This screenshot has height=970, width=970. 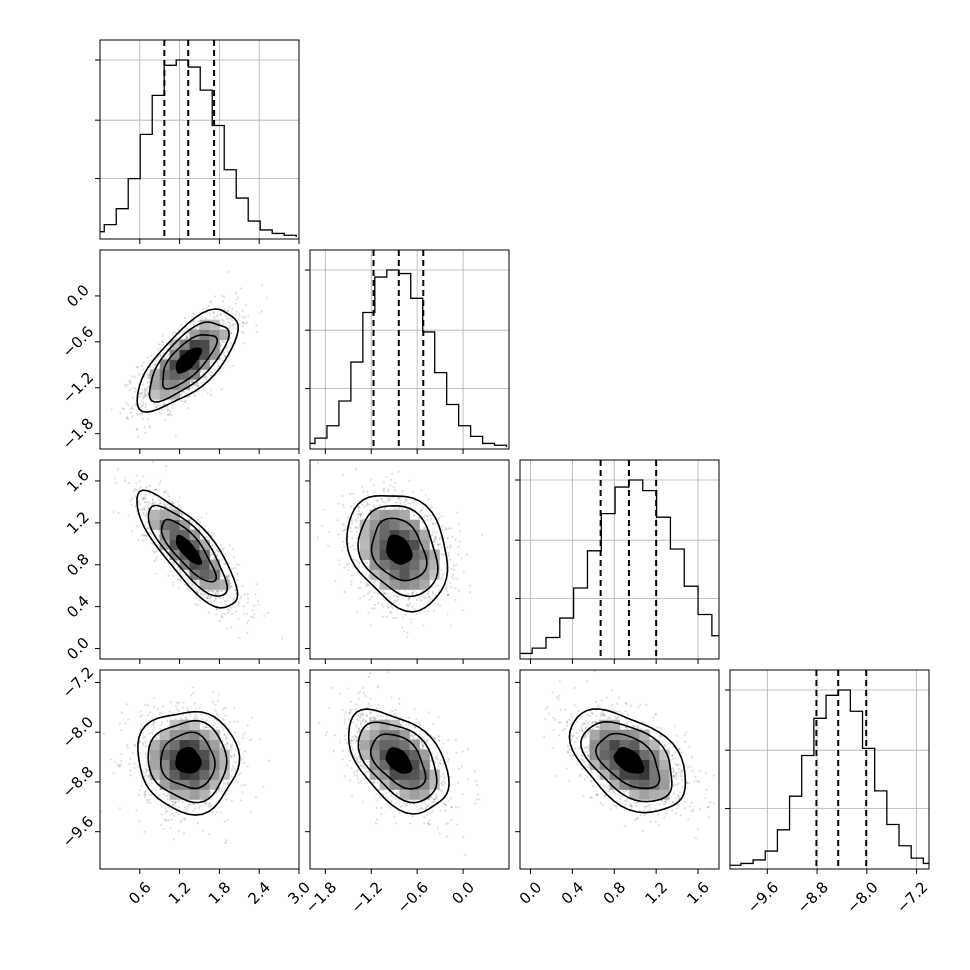 I want to click on contour-line, so click(x=188, y=361).